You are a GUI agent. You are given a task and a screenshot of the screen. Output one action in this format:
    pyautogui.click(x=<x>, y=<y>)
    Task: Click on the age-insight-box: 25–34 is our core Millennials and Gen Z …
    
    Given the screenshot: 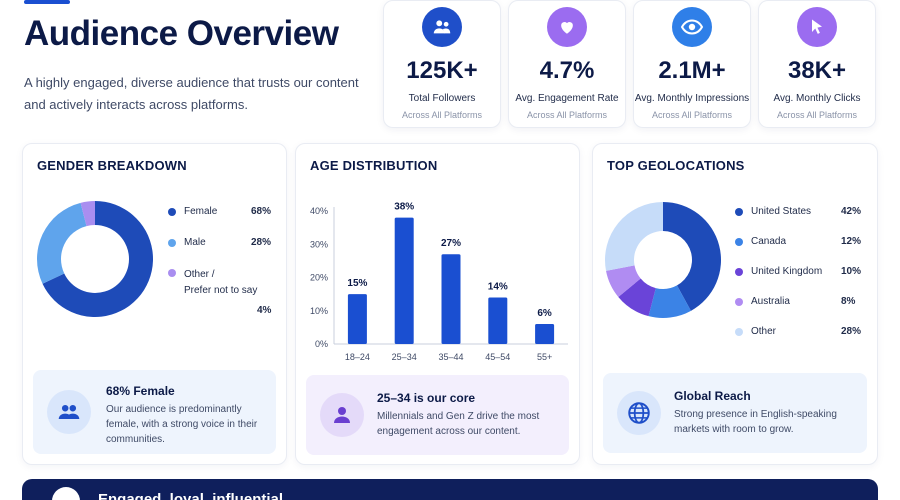 What is the action you would take?
    pyautogui.click(x=437, y=415)
    